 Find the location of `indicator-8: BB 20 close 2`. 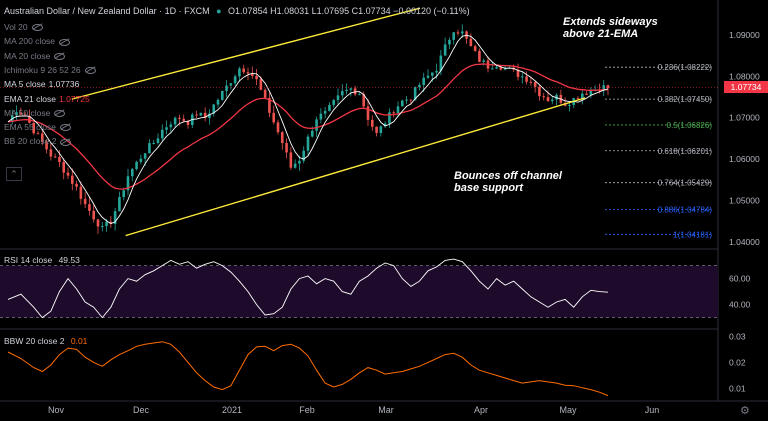

indicator-8: BB 20 close 2 is located at coordinates (38, 141).